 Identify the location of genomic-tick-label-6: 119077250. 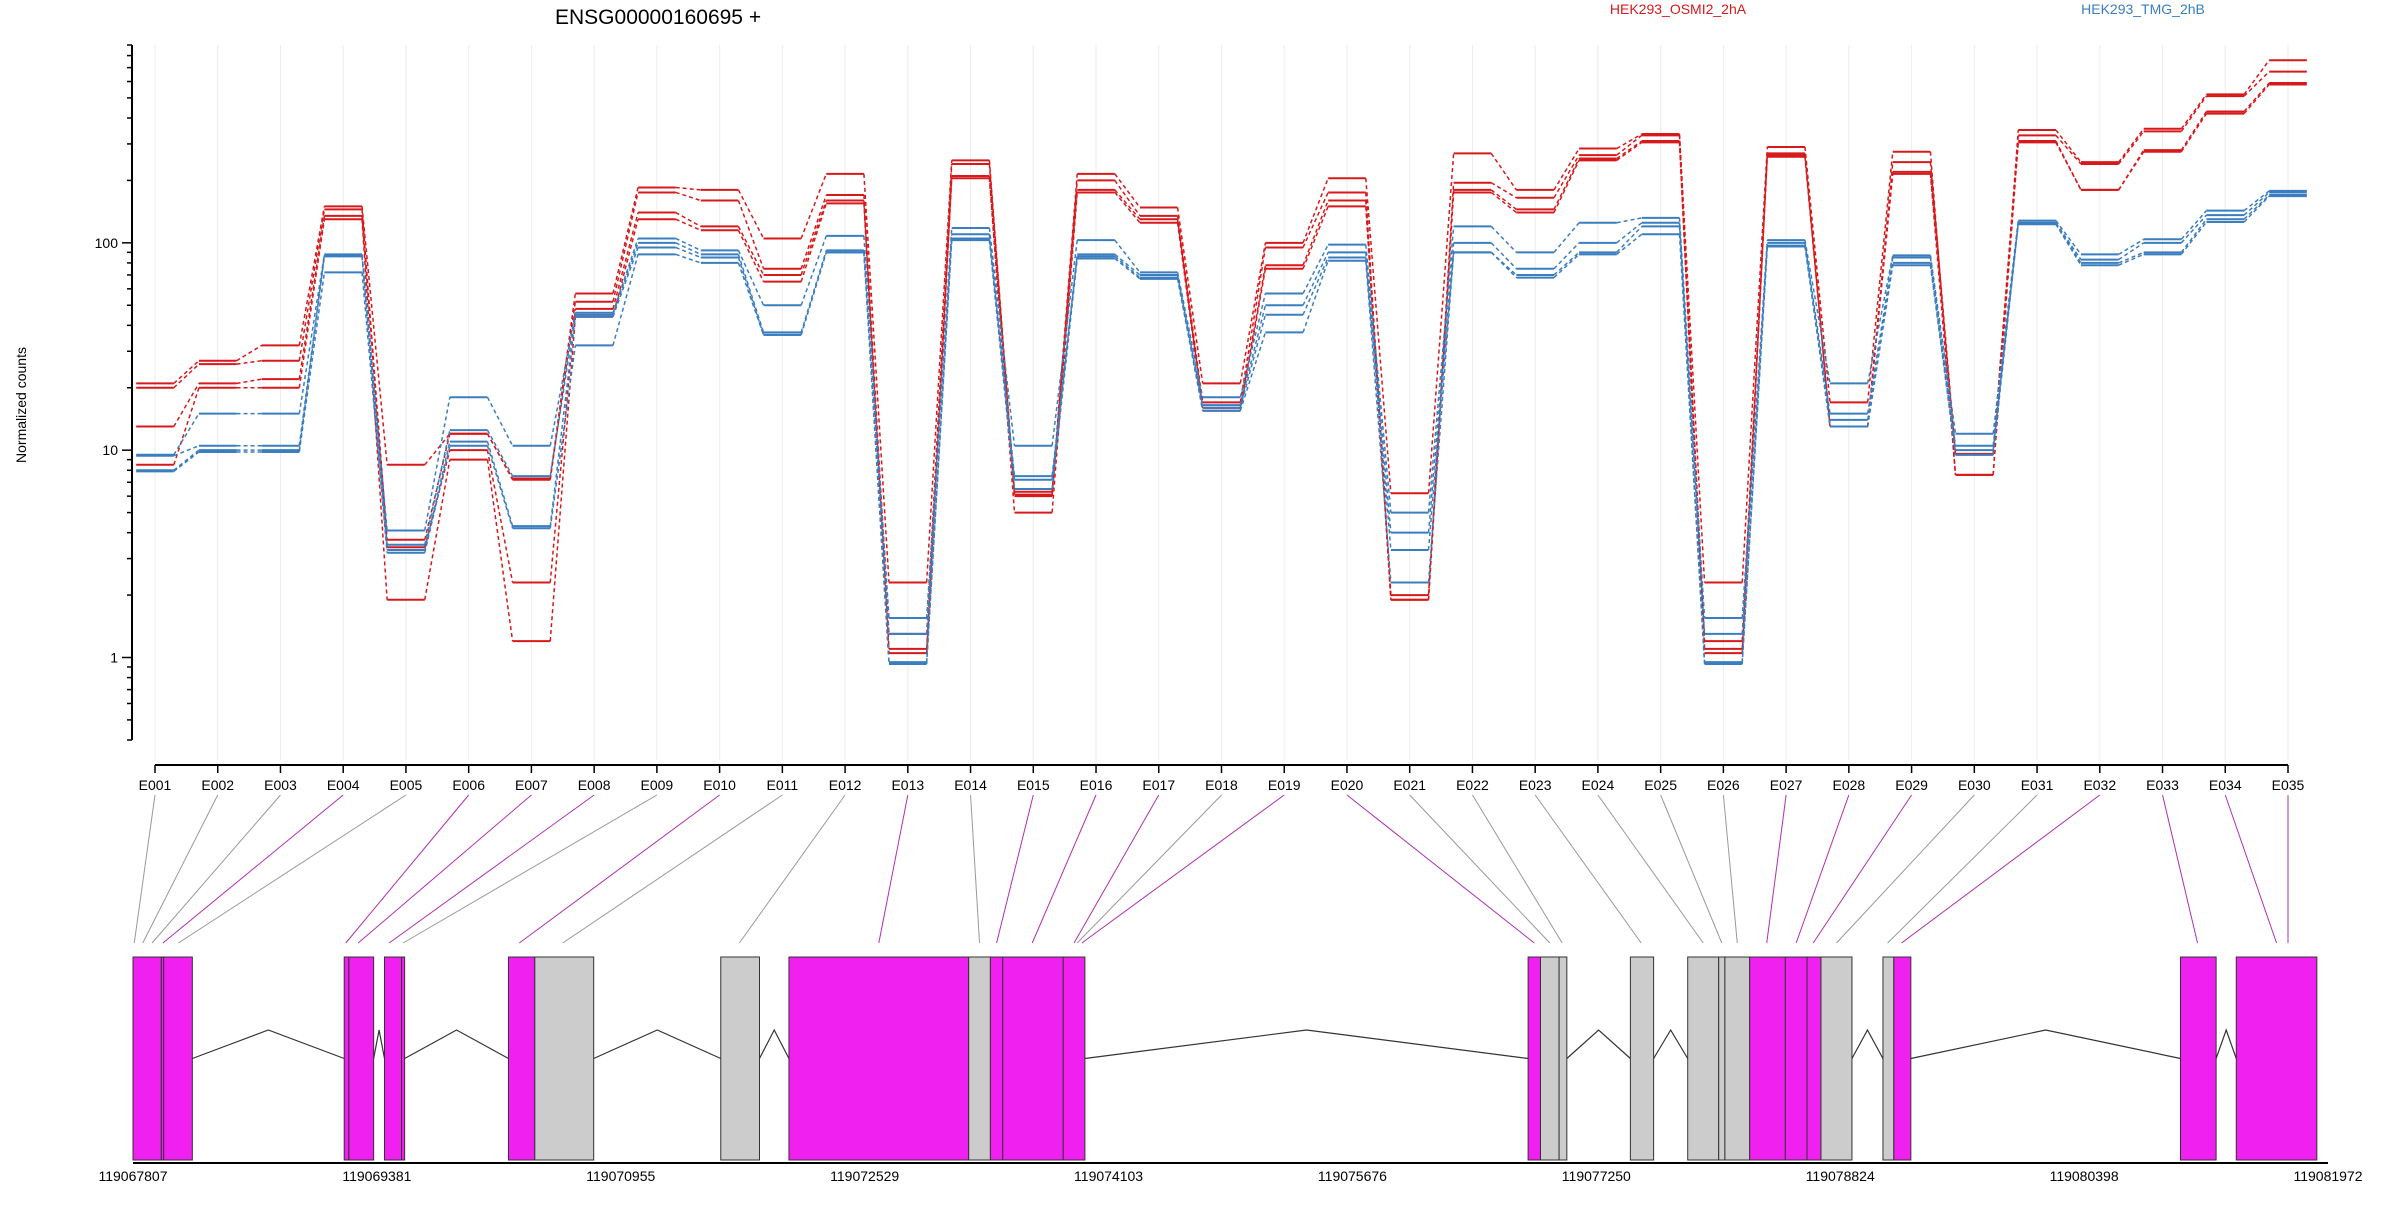
(1596, 1176).